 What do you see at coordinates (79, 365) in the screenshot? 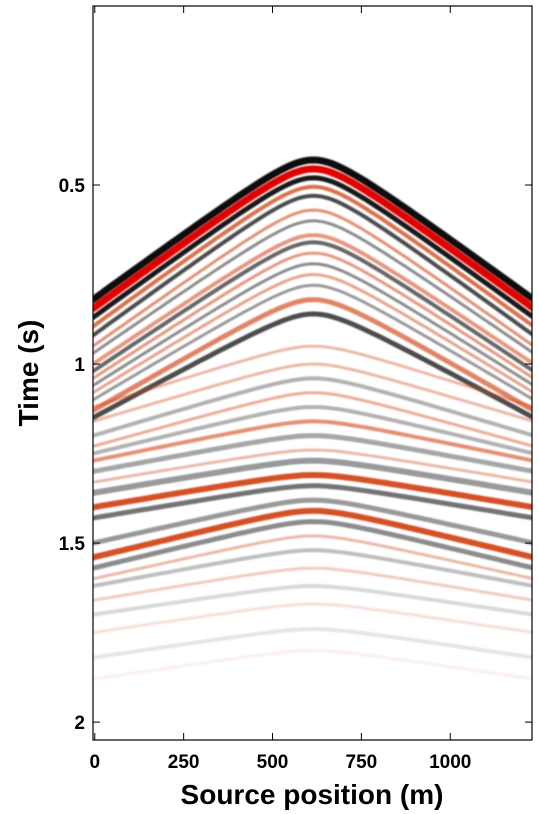
I see `y-tick-label: 1` at bounding box center [79, 365].